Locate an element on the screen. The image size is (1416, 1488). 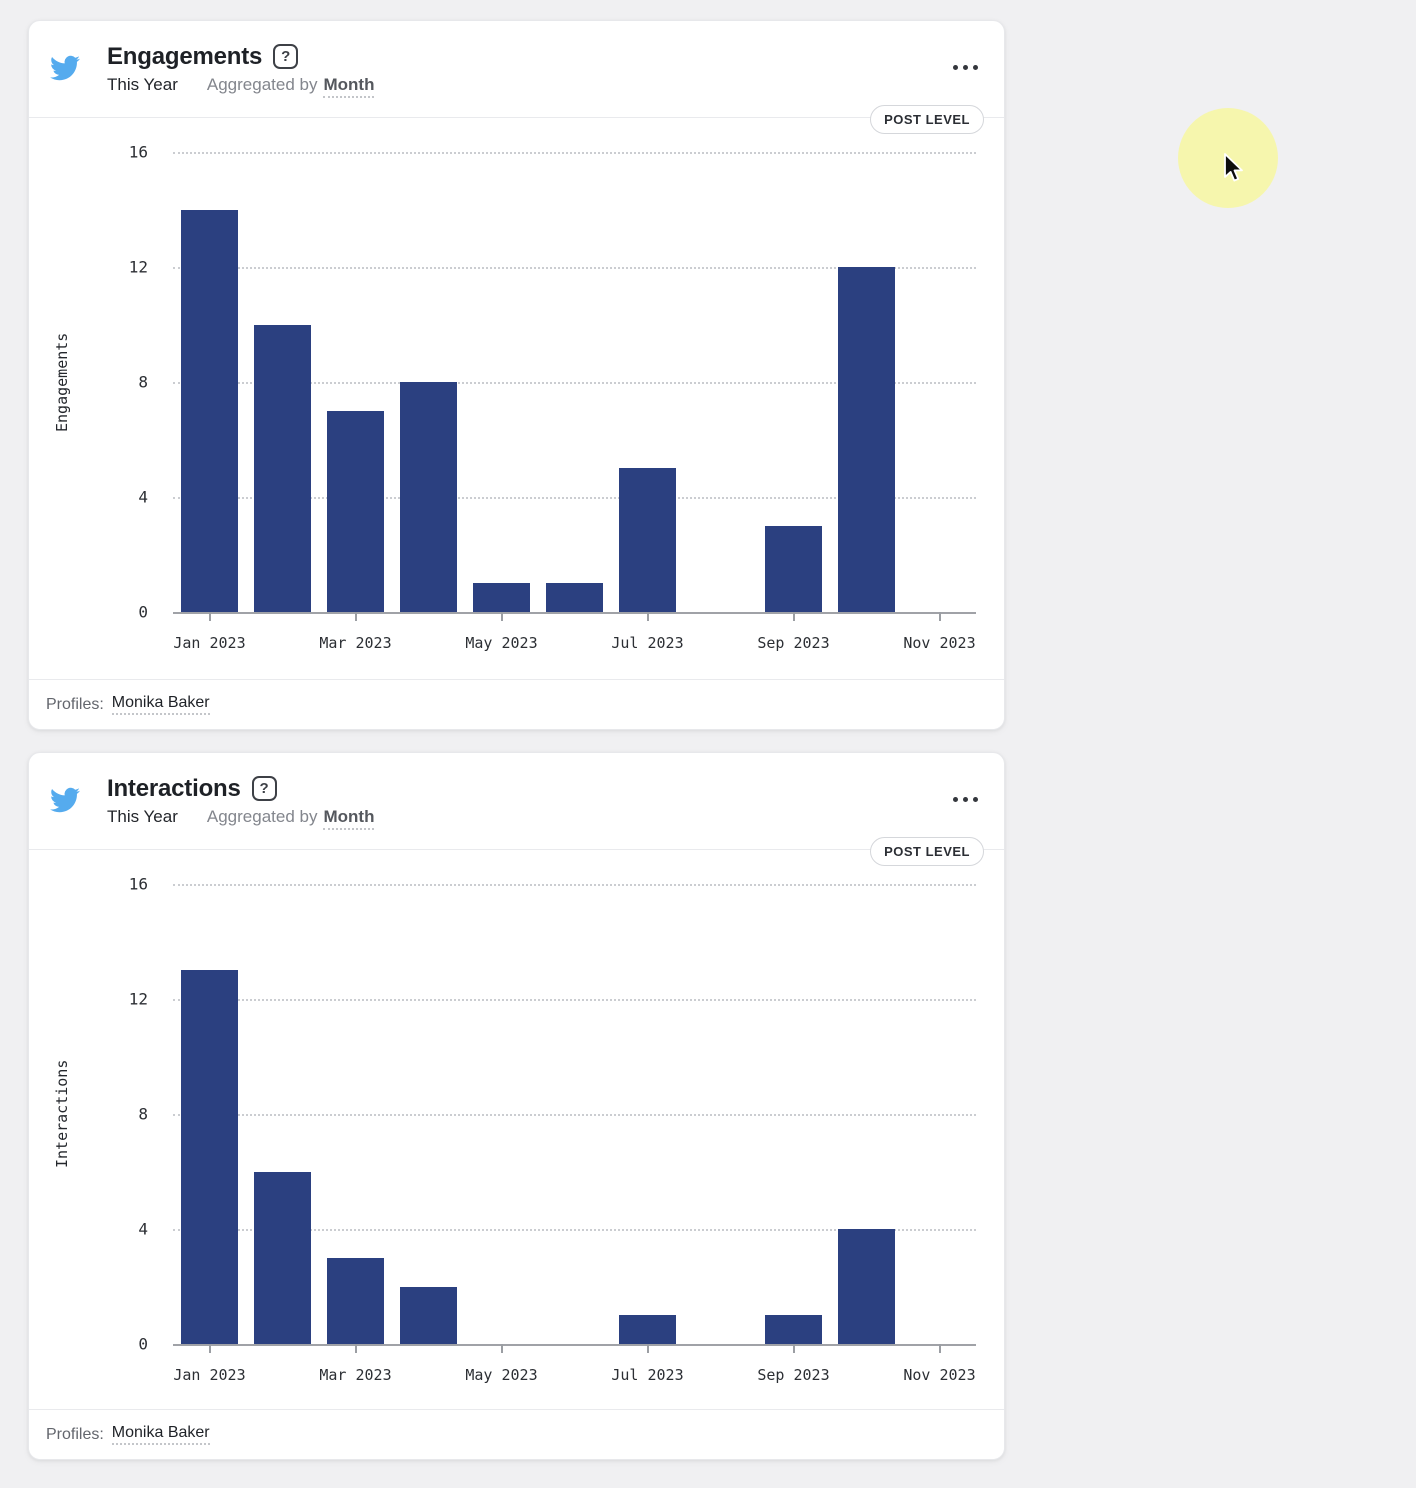
bar-may-2023 is located at coordinates (501, 597).